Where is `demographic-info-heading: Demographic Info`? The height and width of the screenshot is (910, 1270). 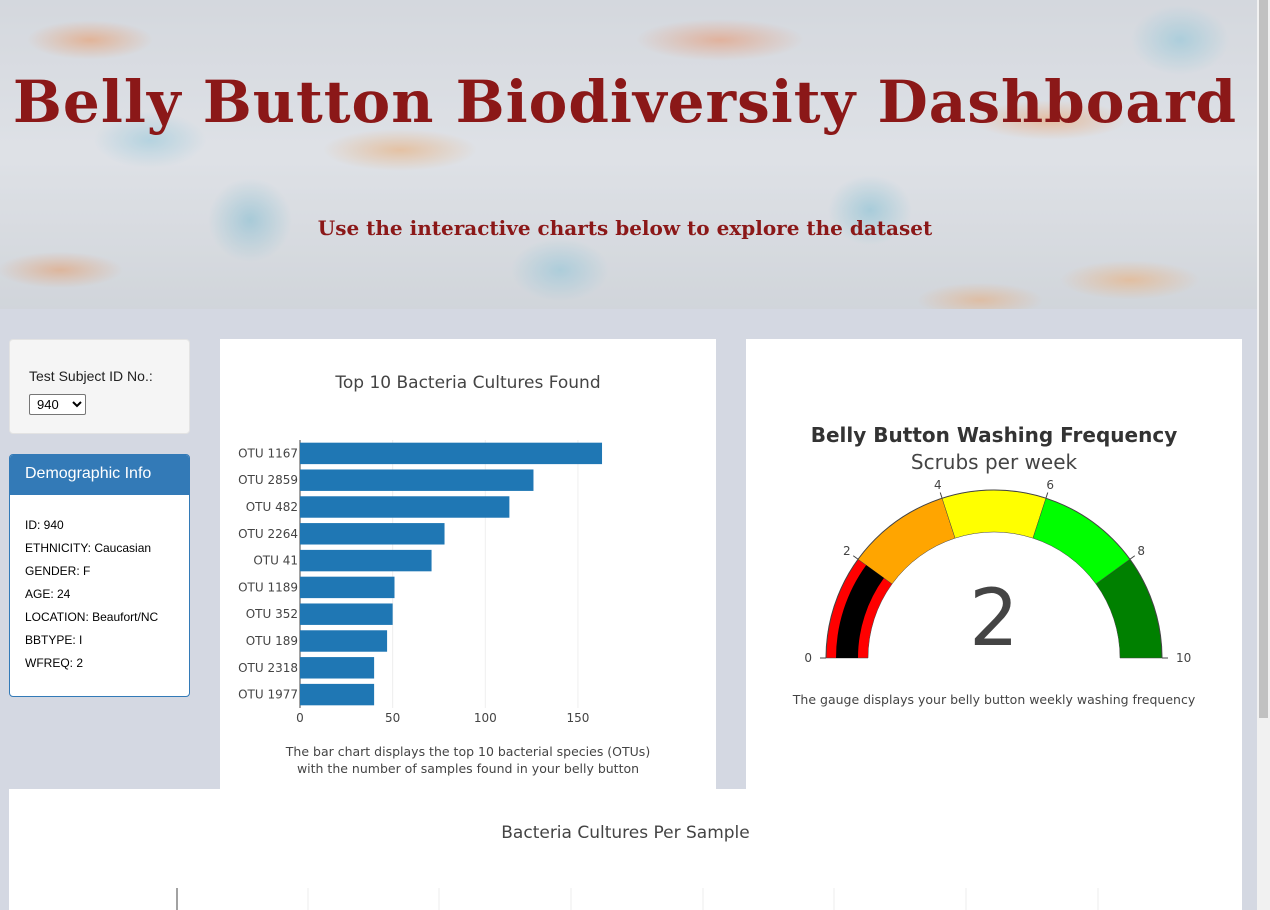 demographic-info-heading: Demographic Info is located at coordinates (99, 475).